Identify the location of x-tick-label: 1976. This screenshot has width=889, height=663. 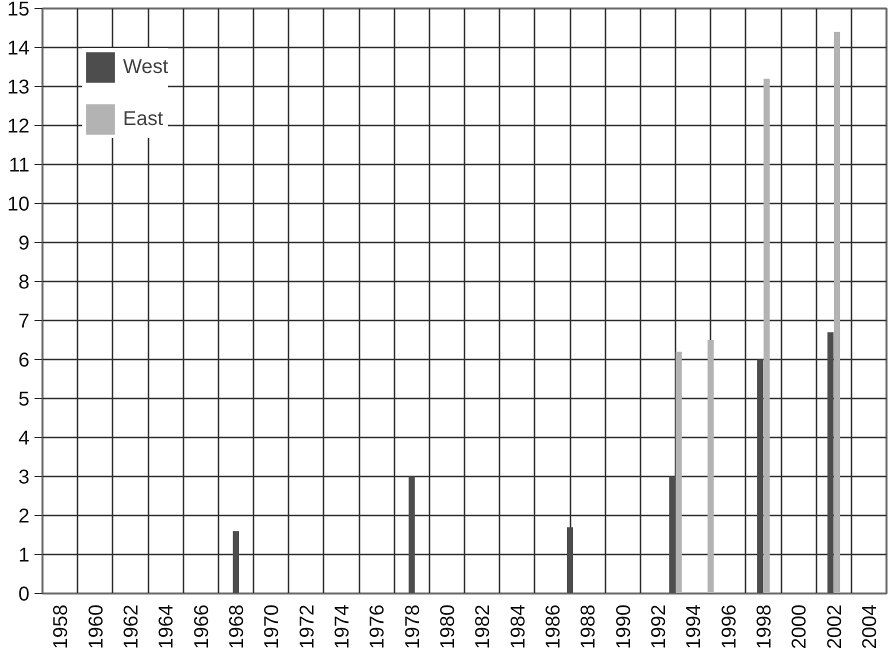
(377, 626).